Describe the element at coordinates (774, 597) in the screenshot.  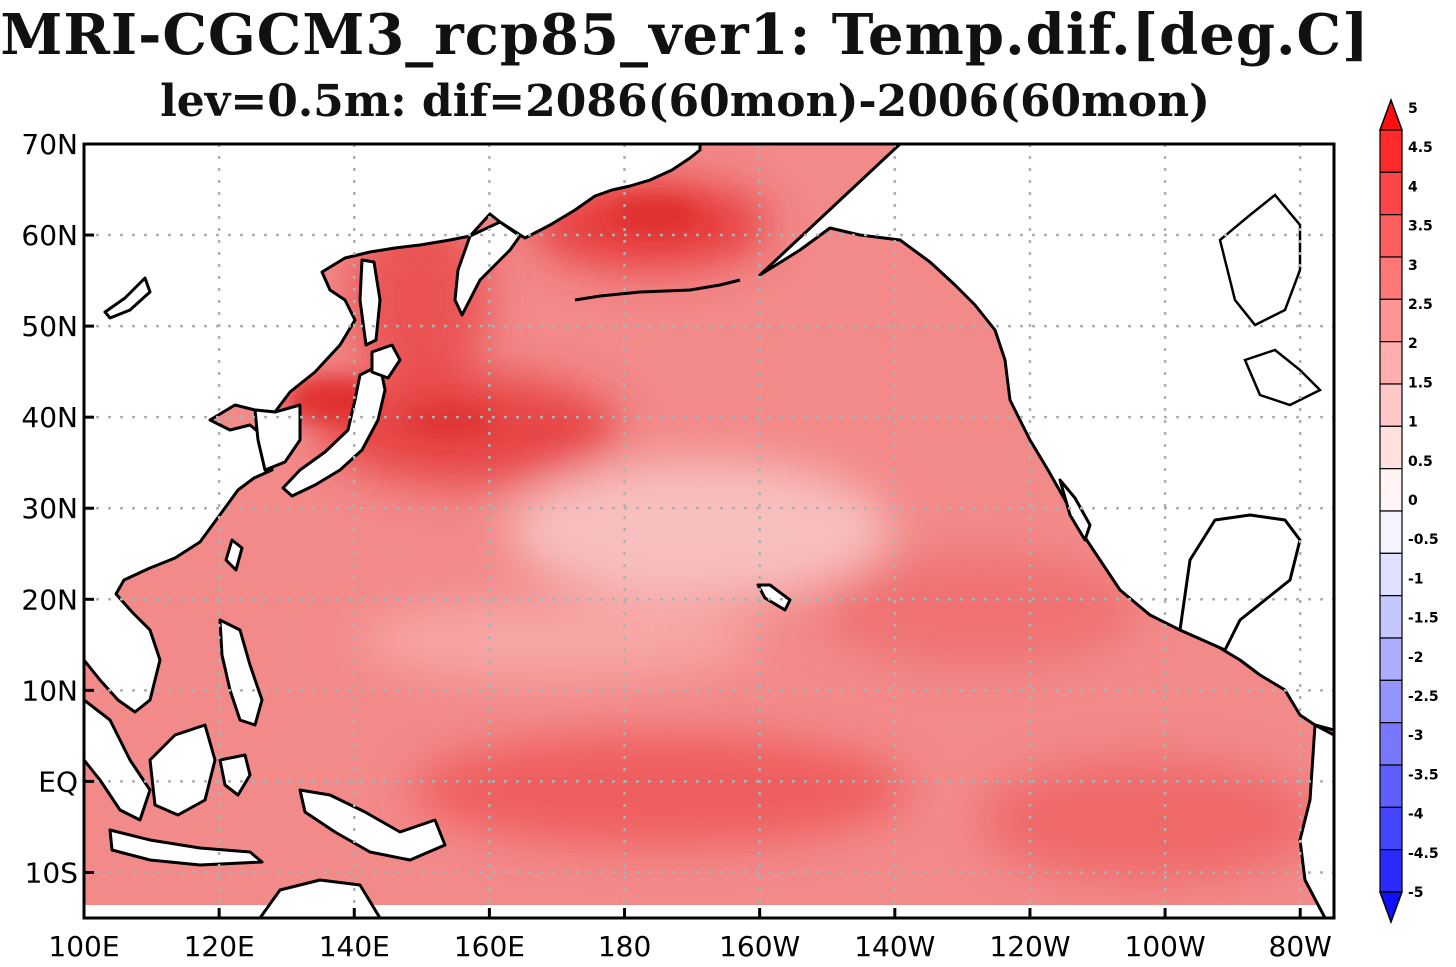
I see `hawaii` at that location.